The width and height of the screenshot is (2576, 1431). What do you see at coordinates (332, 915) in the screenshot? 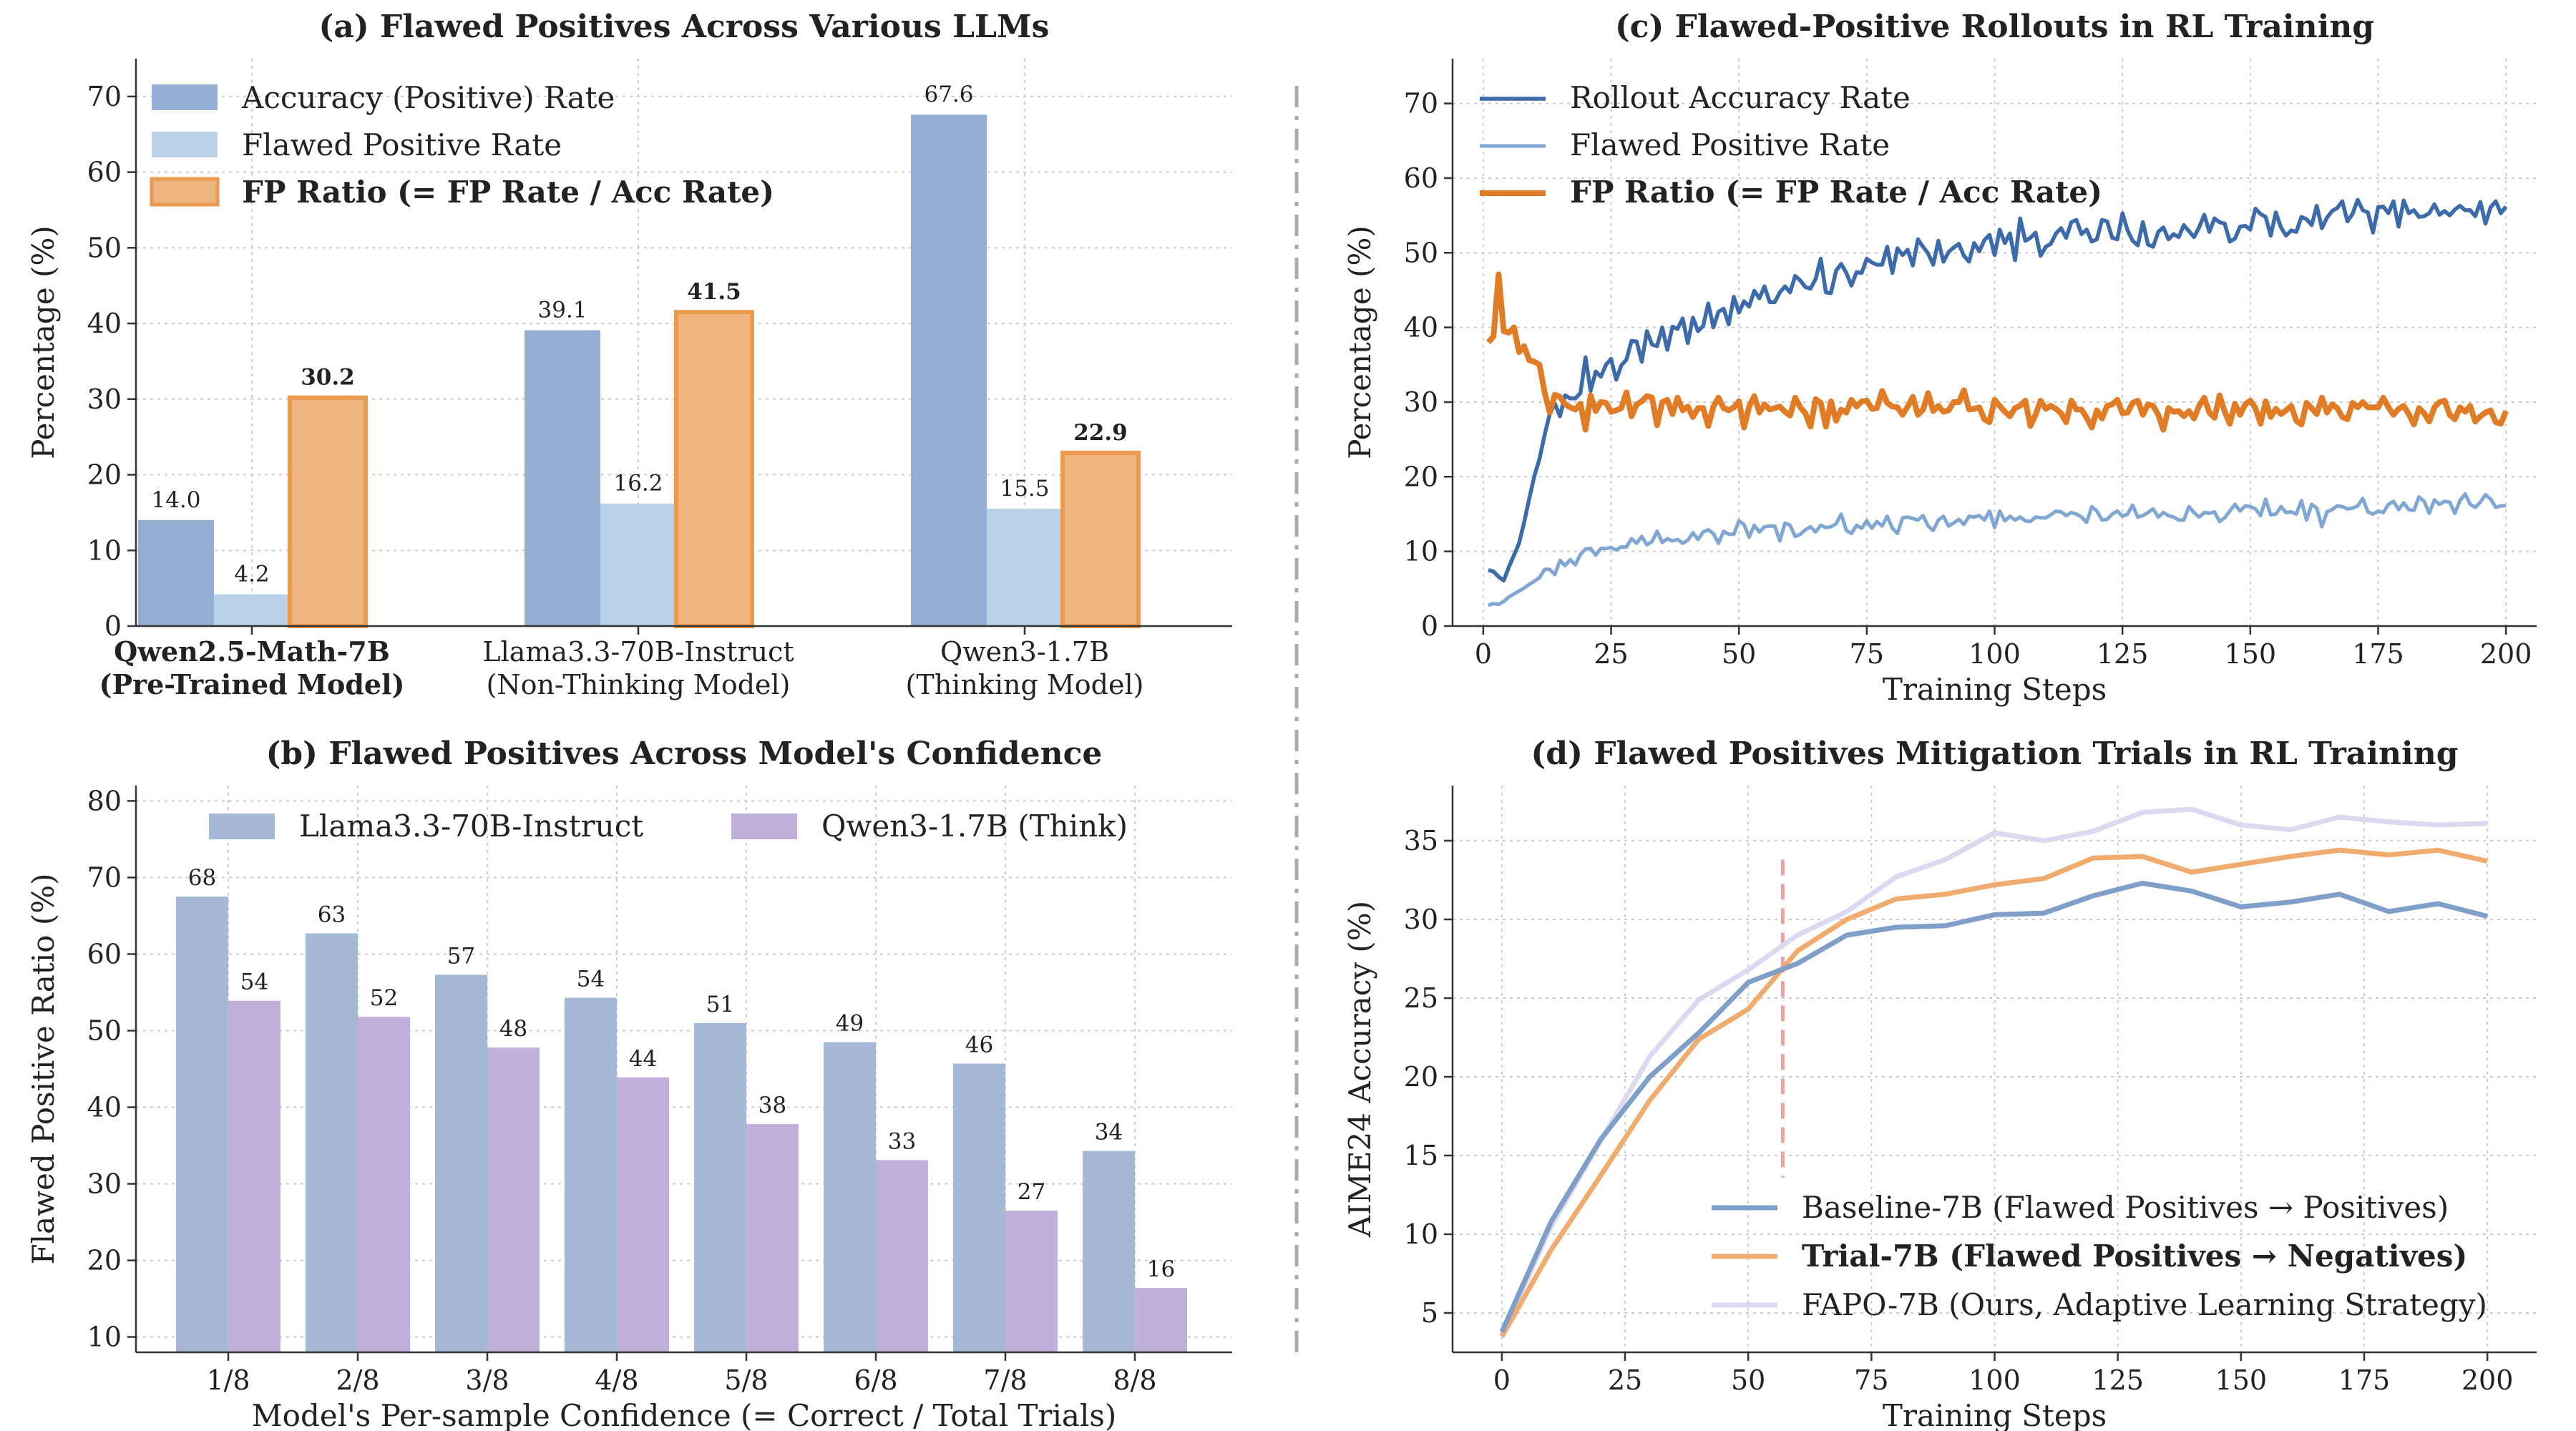
I see `bar-value-label: 63` at bounding box center [332, 915].